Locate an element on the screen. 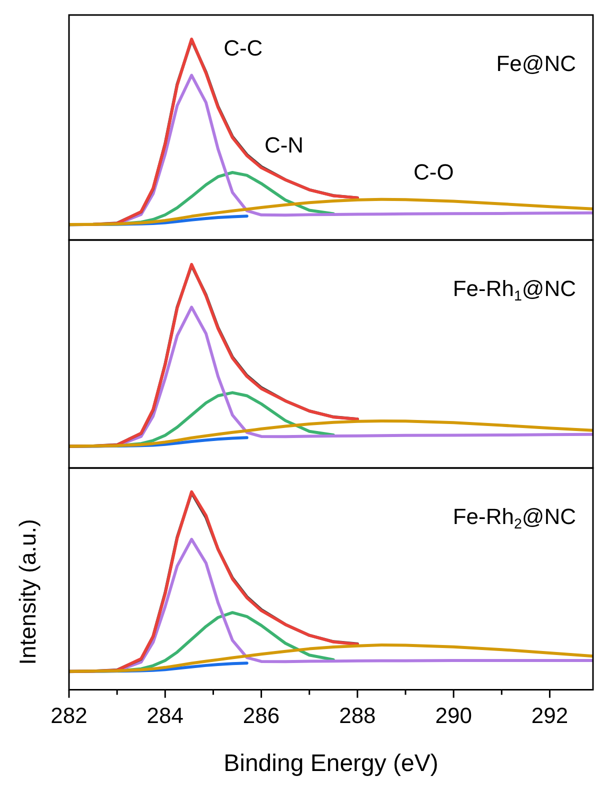  x-tick-label: 286 is located at coordinates (261, 715).